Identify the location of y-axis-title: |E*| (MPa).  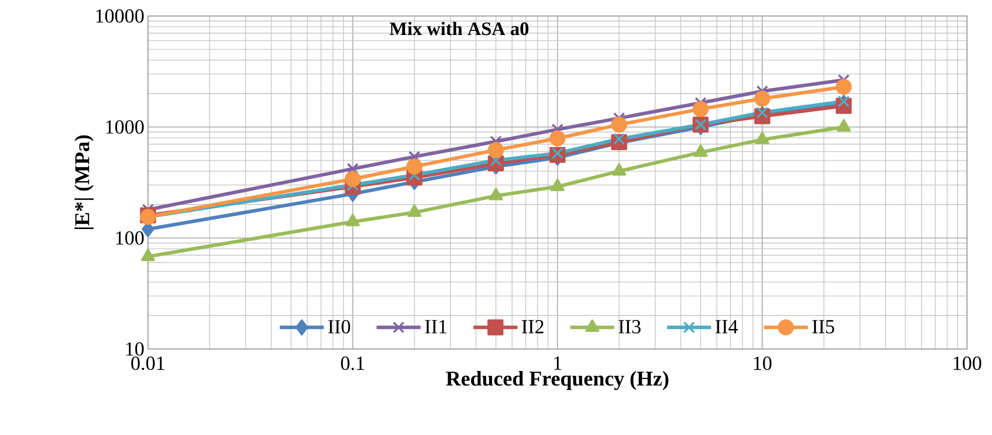
(84, 182).